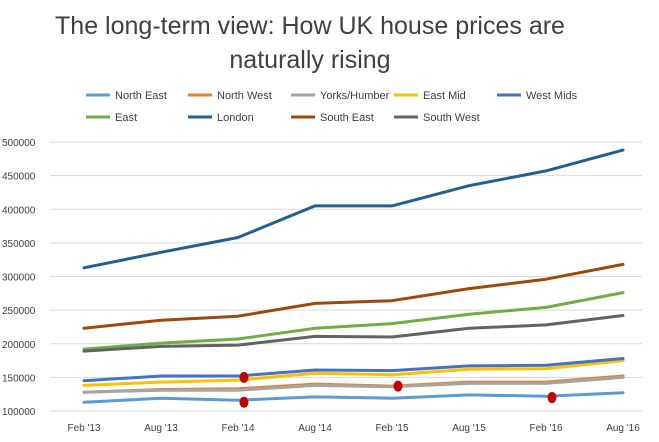  I want to click on x-tick-label: Feb '13, so click(83, 428).